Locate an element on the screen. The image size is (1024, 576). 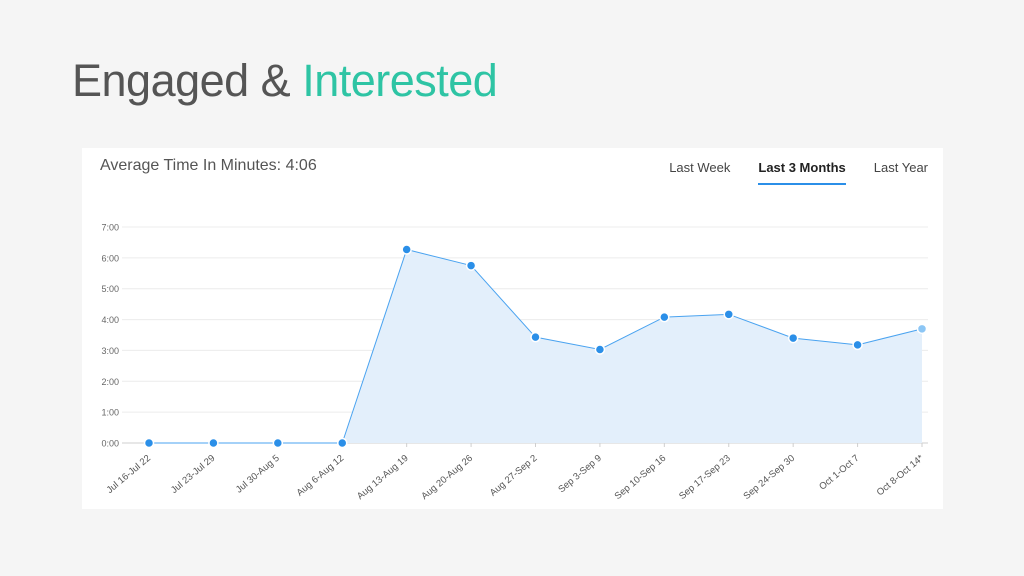
x-tick-label: Oct 1-Oct 7 is located at coordinates (839, 473).